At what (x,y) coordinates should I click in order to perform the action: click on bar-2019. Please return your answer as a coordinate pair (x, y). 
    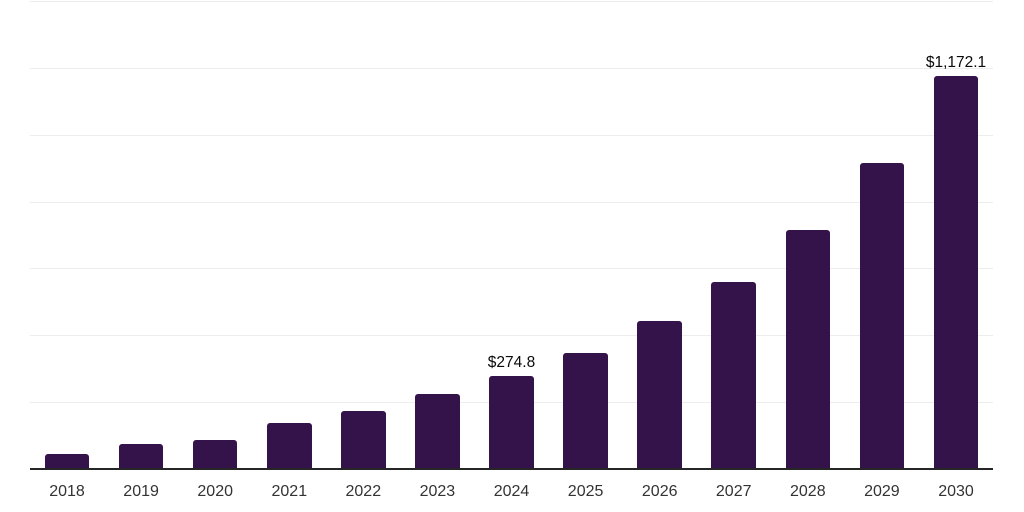
    Looking at the image, I should click on (141, 455).